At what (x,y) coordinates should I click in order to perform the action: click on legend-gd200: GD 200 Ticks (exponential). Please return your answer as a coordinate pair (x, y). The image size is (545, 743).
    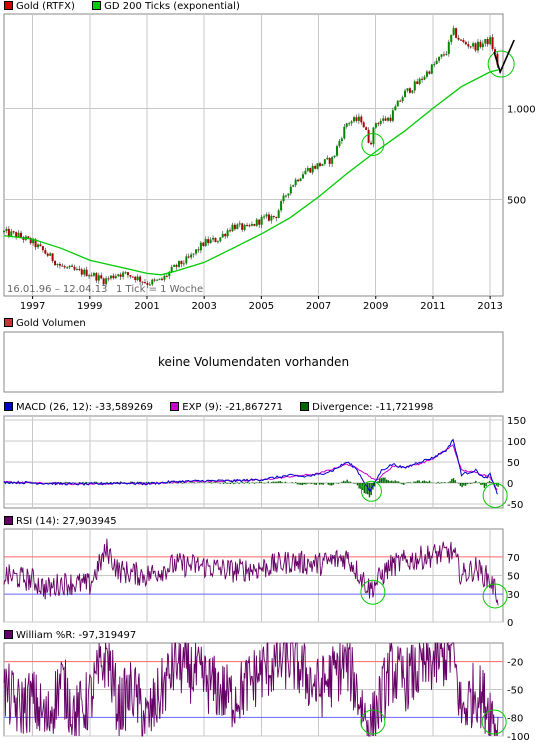
    Looking at the image, I should click on (166, 6).